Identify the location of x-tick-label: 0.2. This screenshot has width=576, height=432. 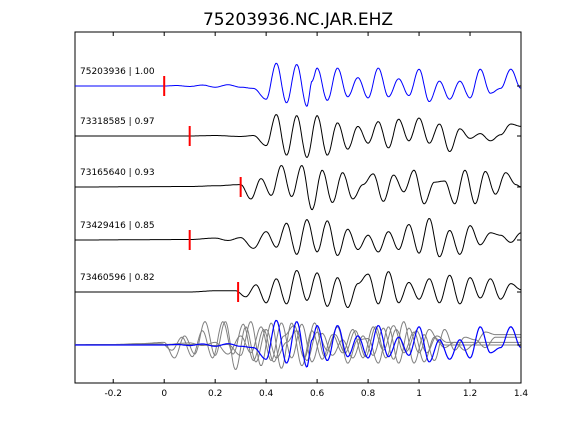
(215, 394).